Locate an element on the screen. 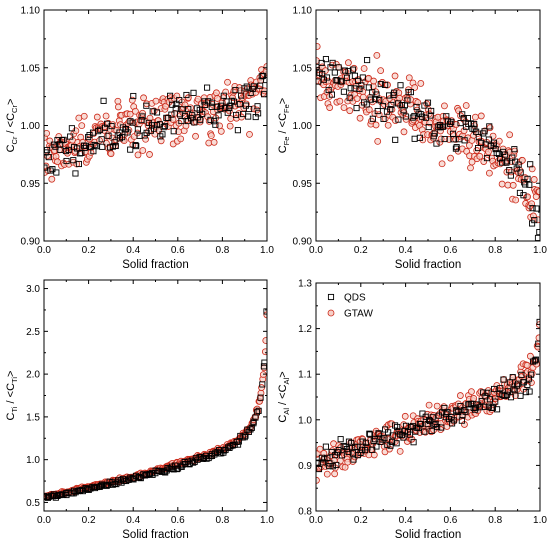  y-tick-label: 1.10 is located at coordinates (303, 11).